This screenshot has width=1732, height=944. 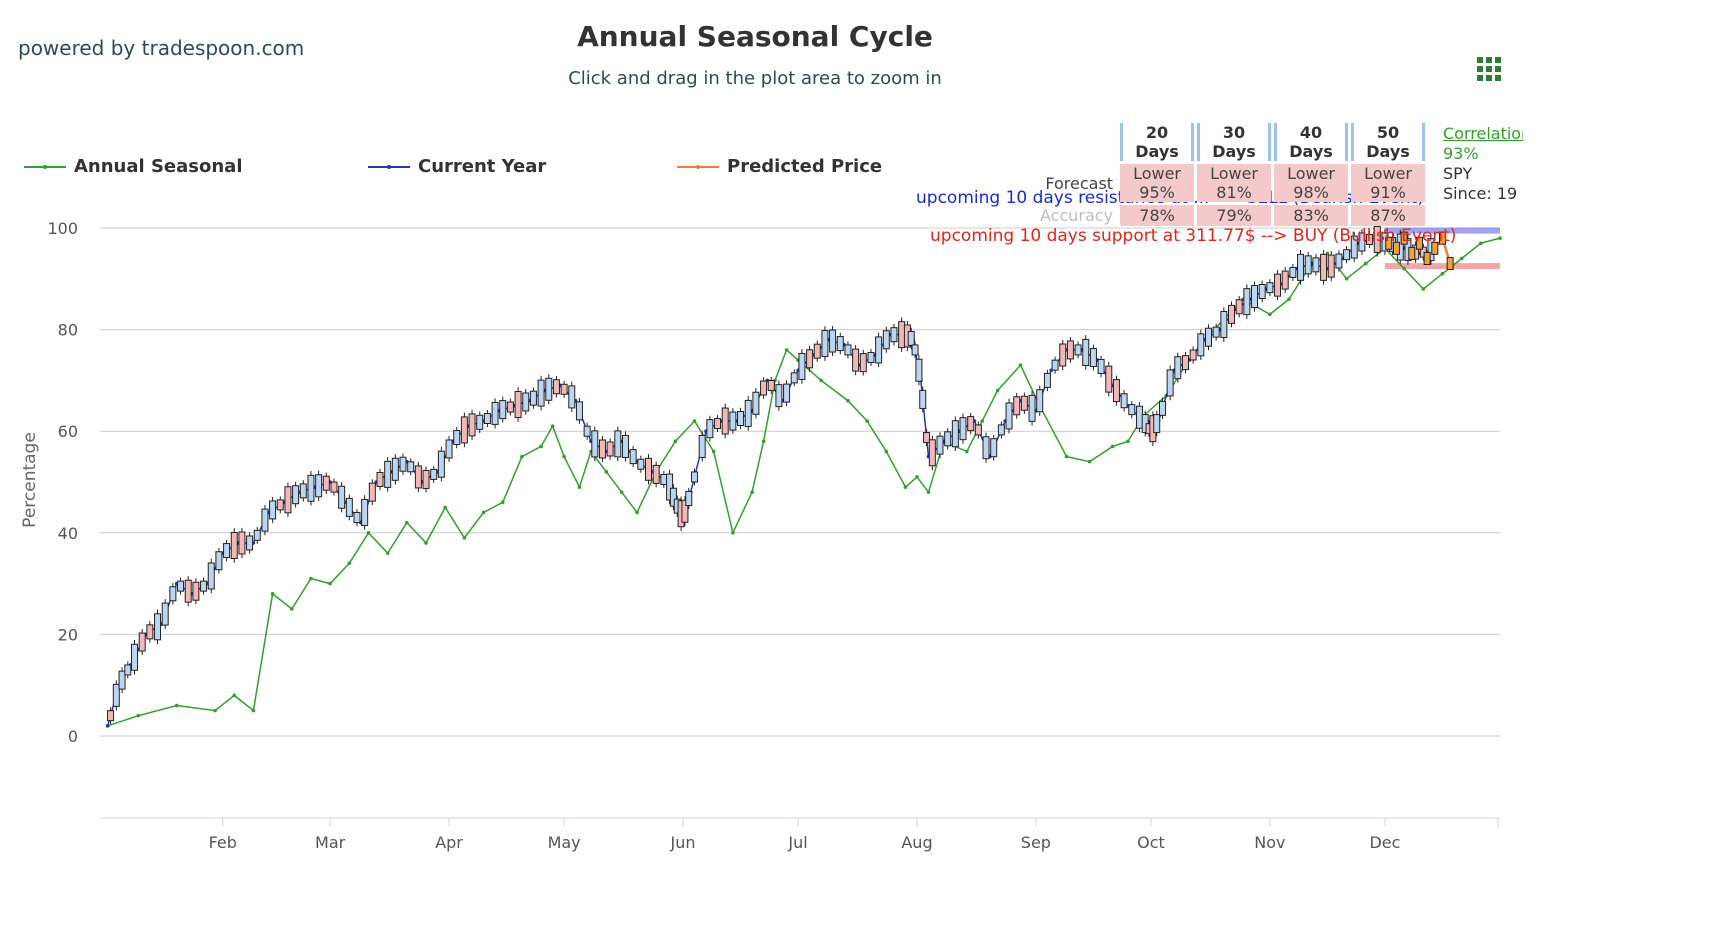 I want to click on y-tick-label: 20, so click(x=68, y=634).